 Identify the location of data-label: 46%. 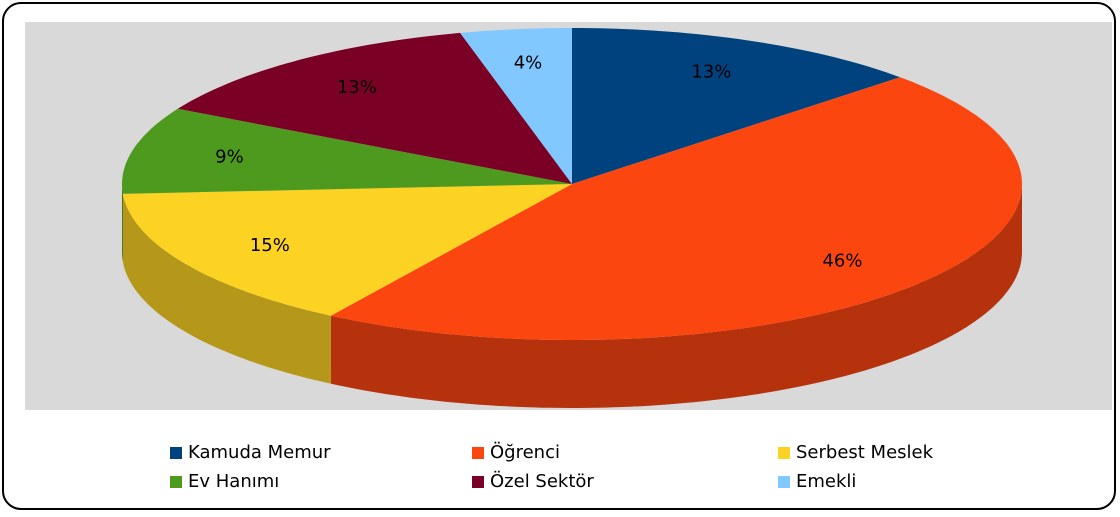
(842, 261).